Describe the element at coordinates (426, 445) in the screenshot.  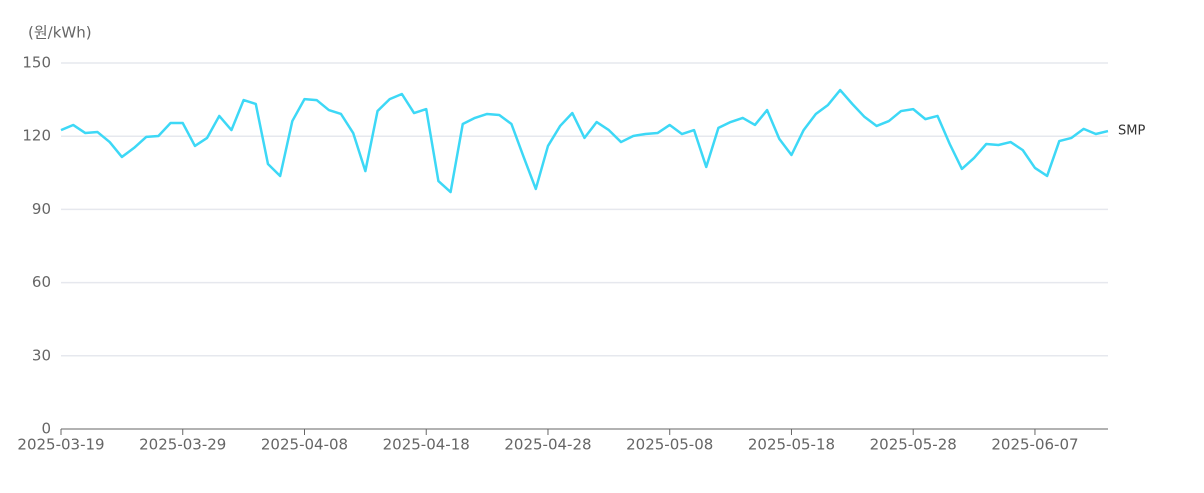
I see `x-tick-label: 2025-04-18` at that location.